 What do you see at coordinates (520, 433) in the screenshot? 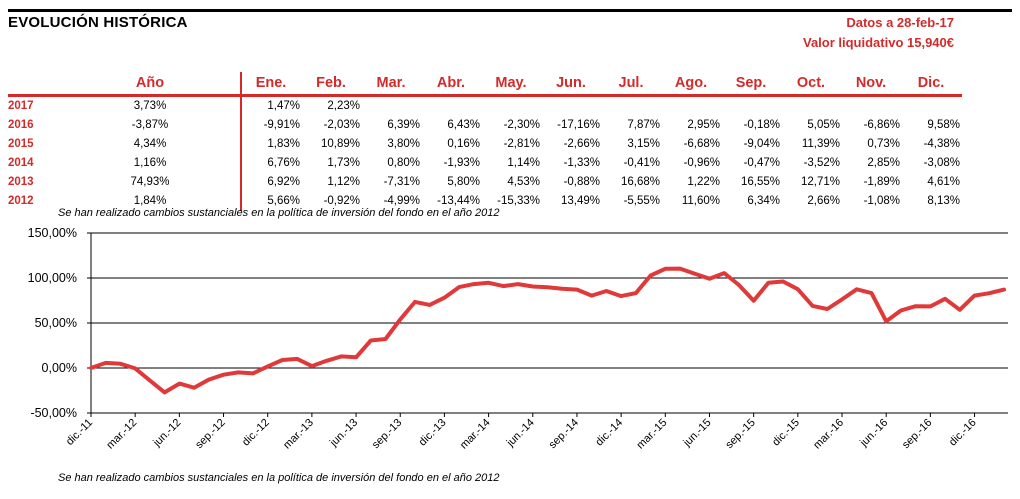
I see `x-tick-label: jun.-14` at bounding box center [520, 433].